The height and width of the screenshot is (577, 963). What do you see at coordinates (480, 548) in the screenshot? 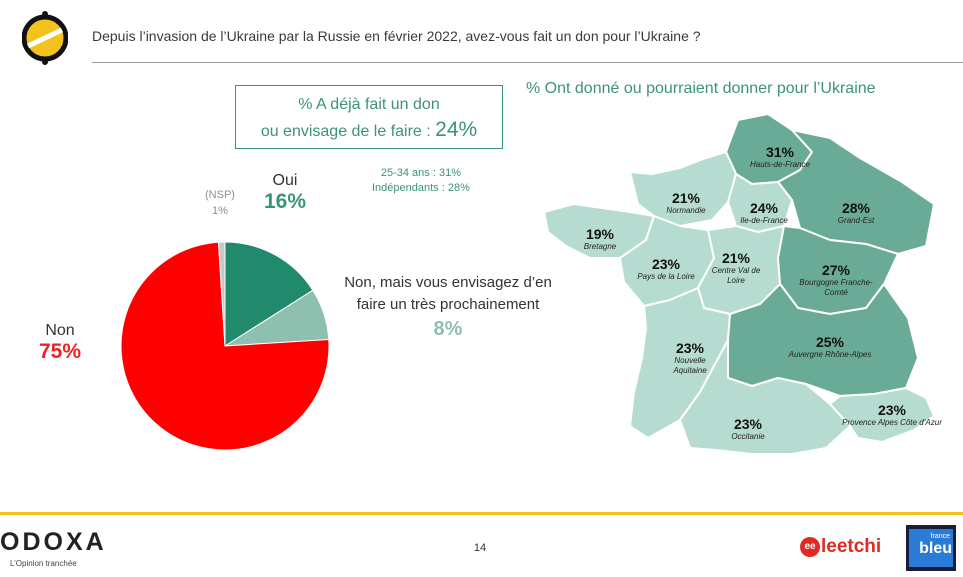
I see `page-number: 14` at bounding box center [480, 548].